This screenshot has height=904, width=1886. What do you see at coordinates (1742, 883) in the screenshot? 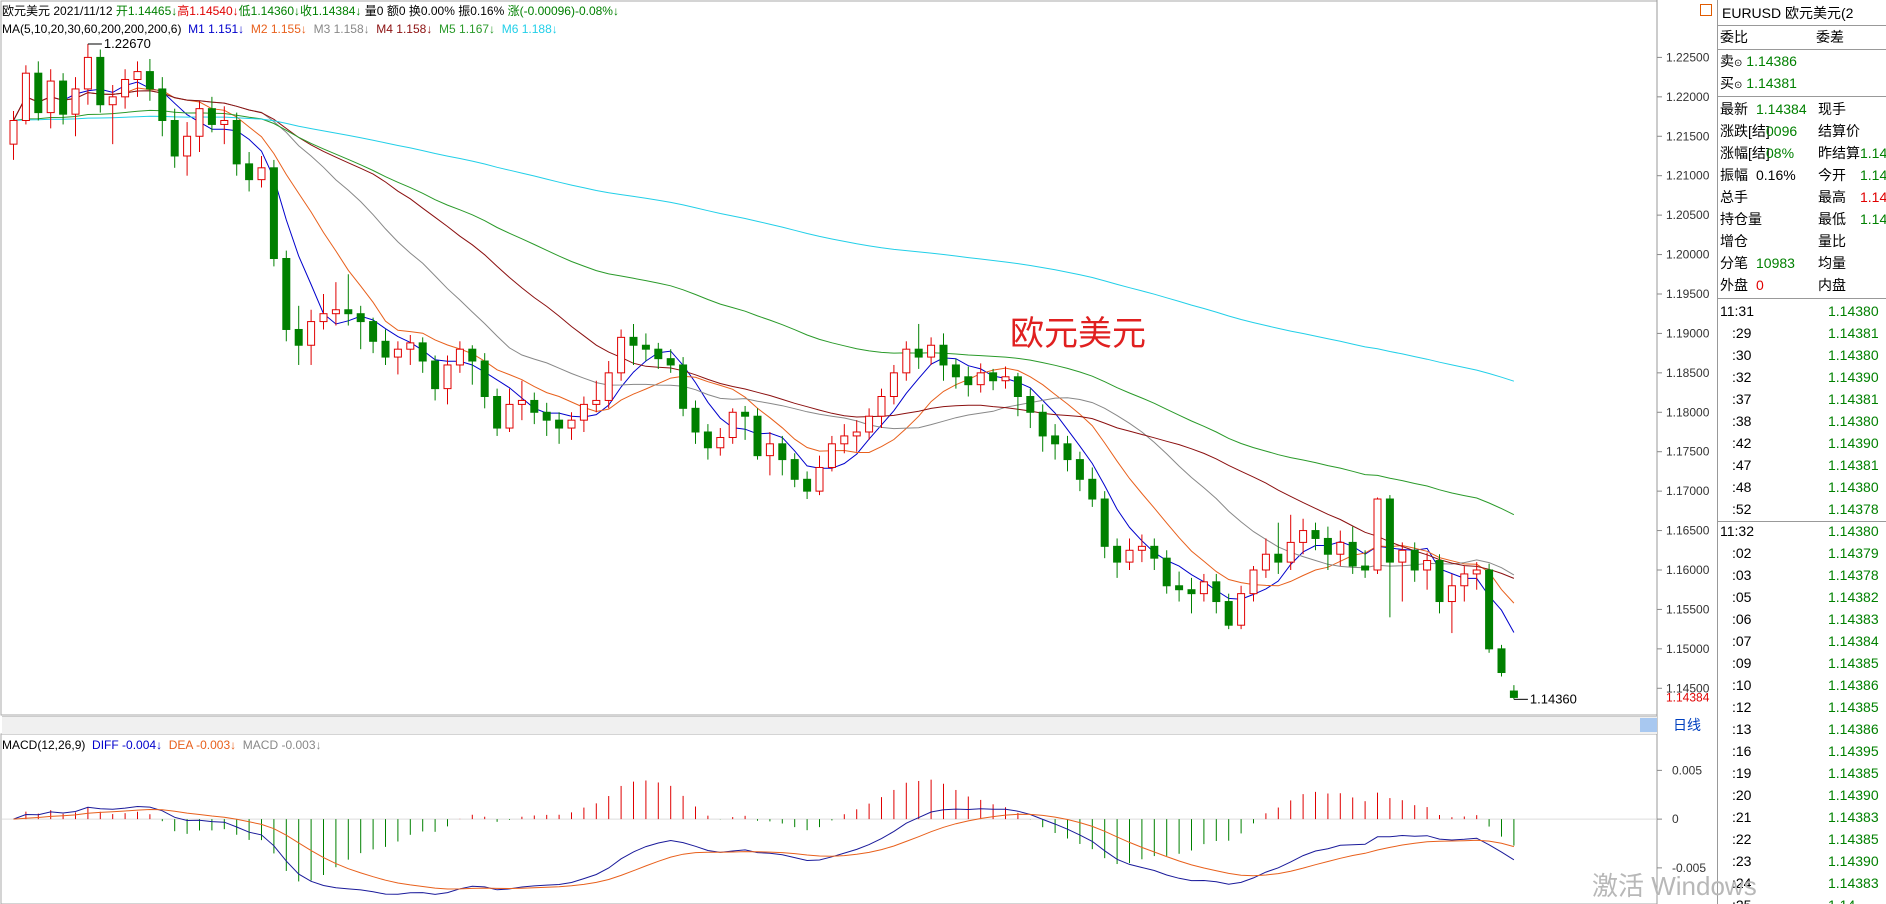
I see `tick-time: :24` at bounding box center [1742, 883].